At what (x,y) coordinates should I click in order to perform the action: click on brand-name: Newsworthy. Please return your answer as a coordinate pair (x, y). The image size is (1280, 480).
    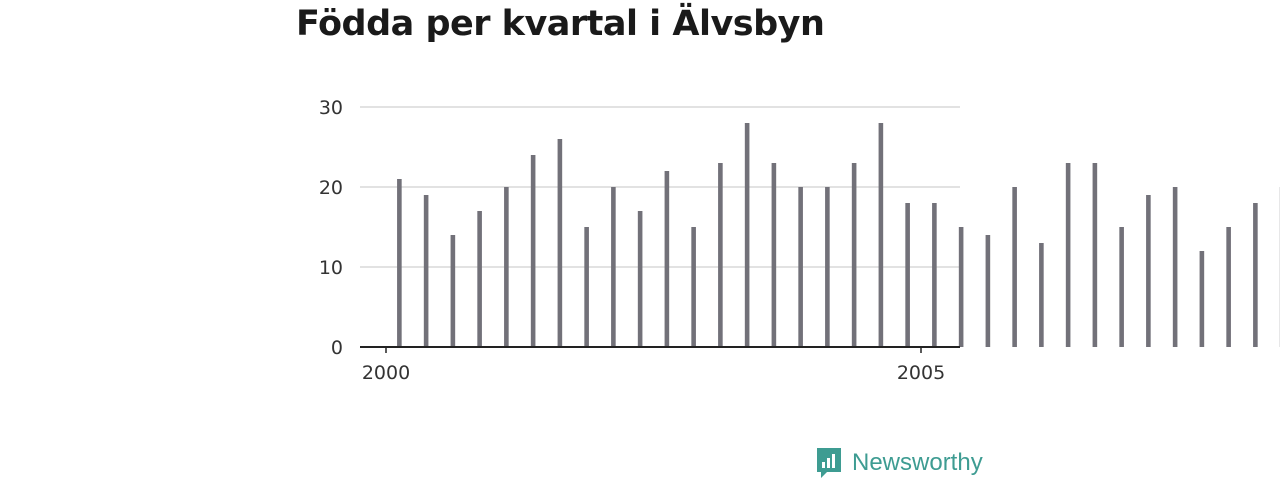
    Looking at the image, I should click on (917, 462).